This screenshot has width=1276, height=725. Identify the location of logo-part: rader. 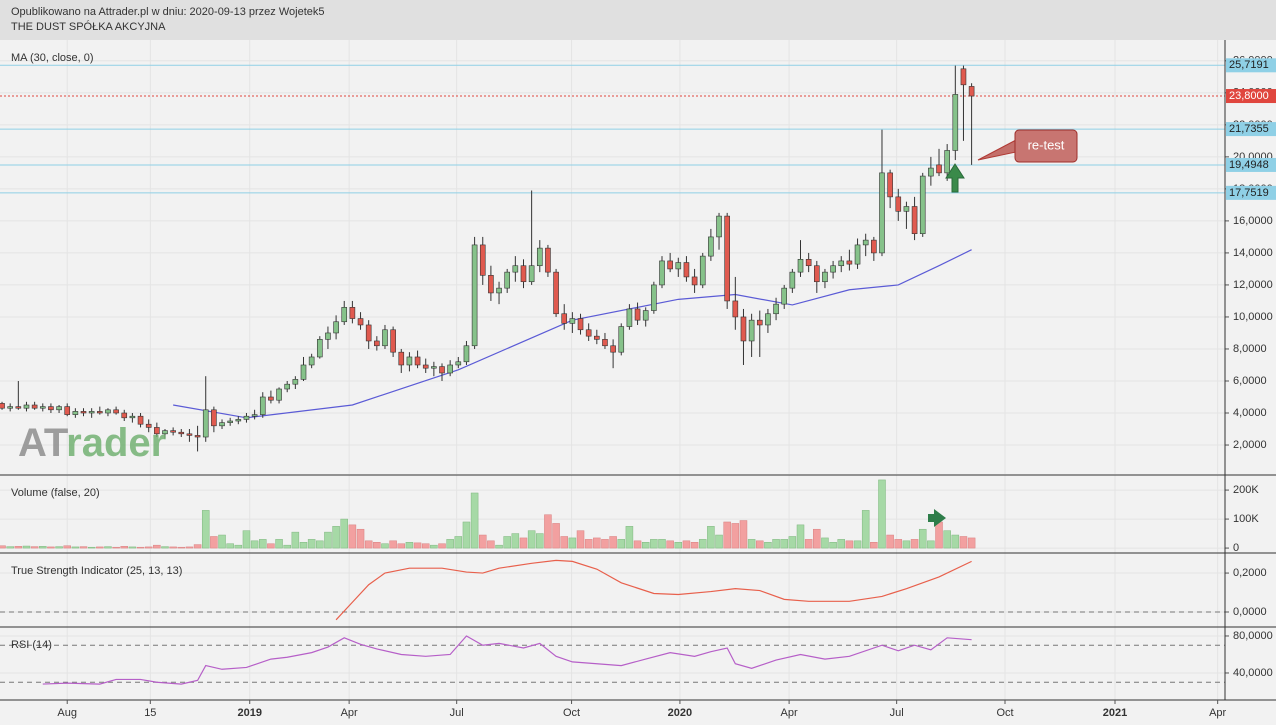
(116, 443).